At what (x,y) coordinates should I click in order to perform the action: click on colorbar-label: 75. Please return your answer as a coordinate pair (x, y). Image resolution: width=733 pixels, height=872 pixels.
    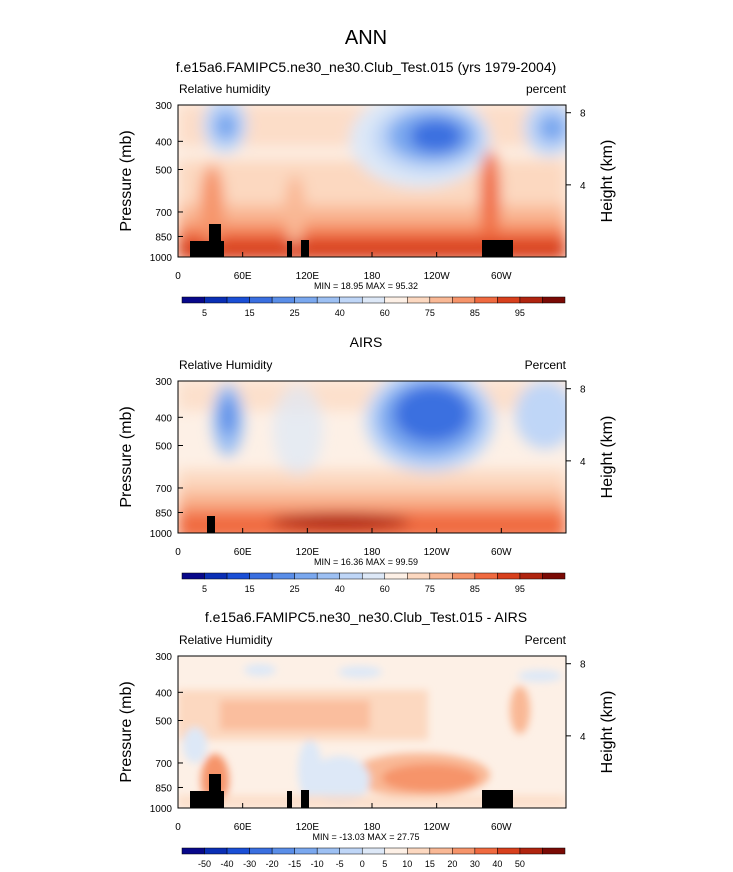
    Looking at the image, I should click on (430, 589).